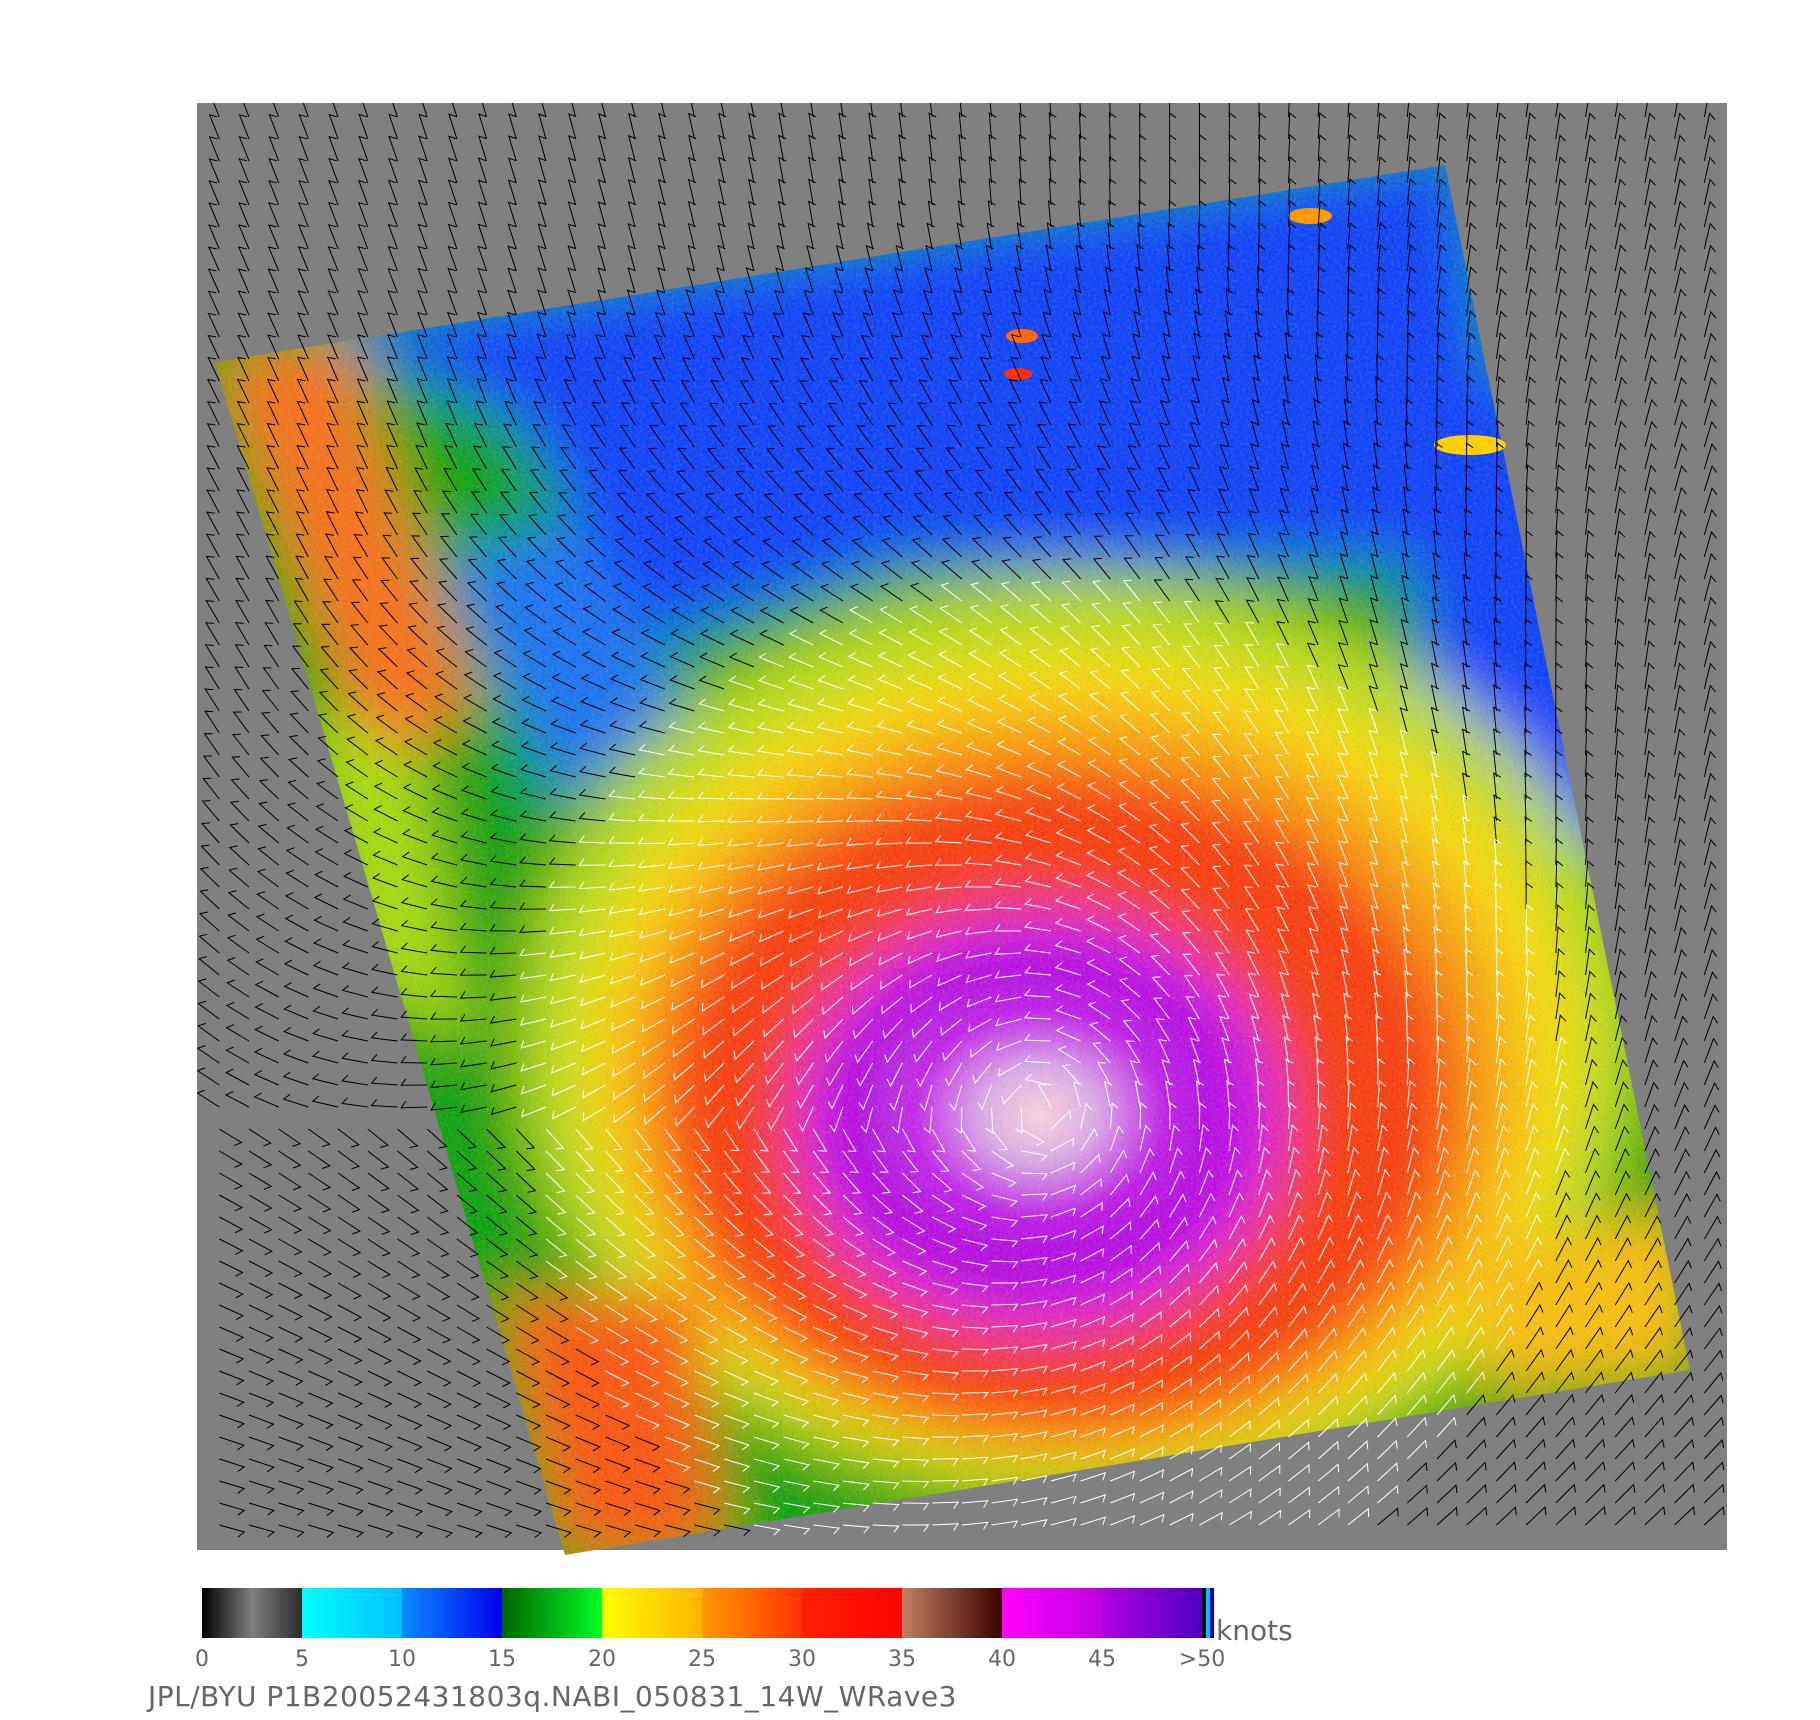  What do you see at coordinates (202, 1659) in the screenshot?
I see `colorbar-tick-label: 0` at bounding box center [202, 1659].